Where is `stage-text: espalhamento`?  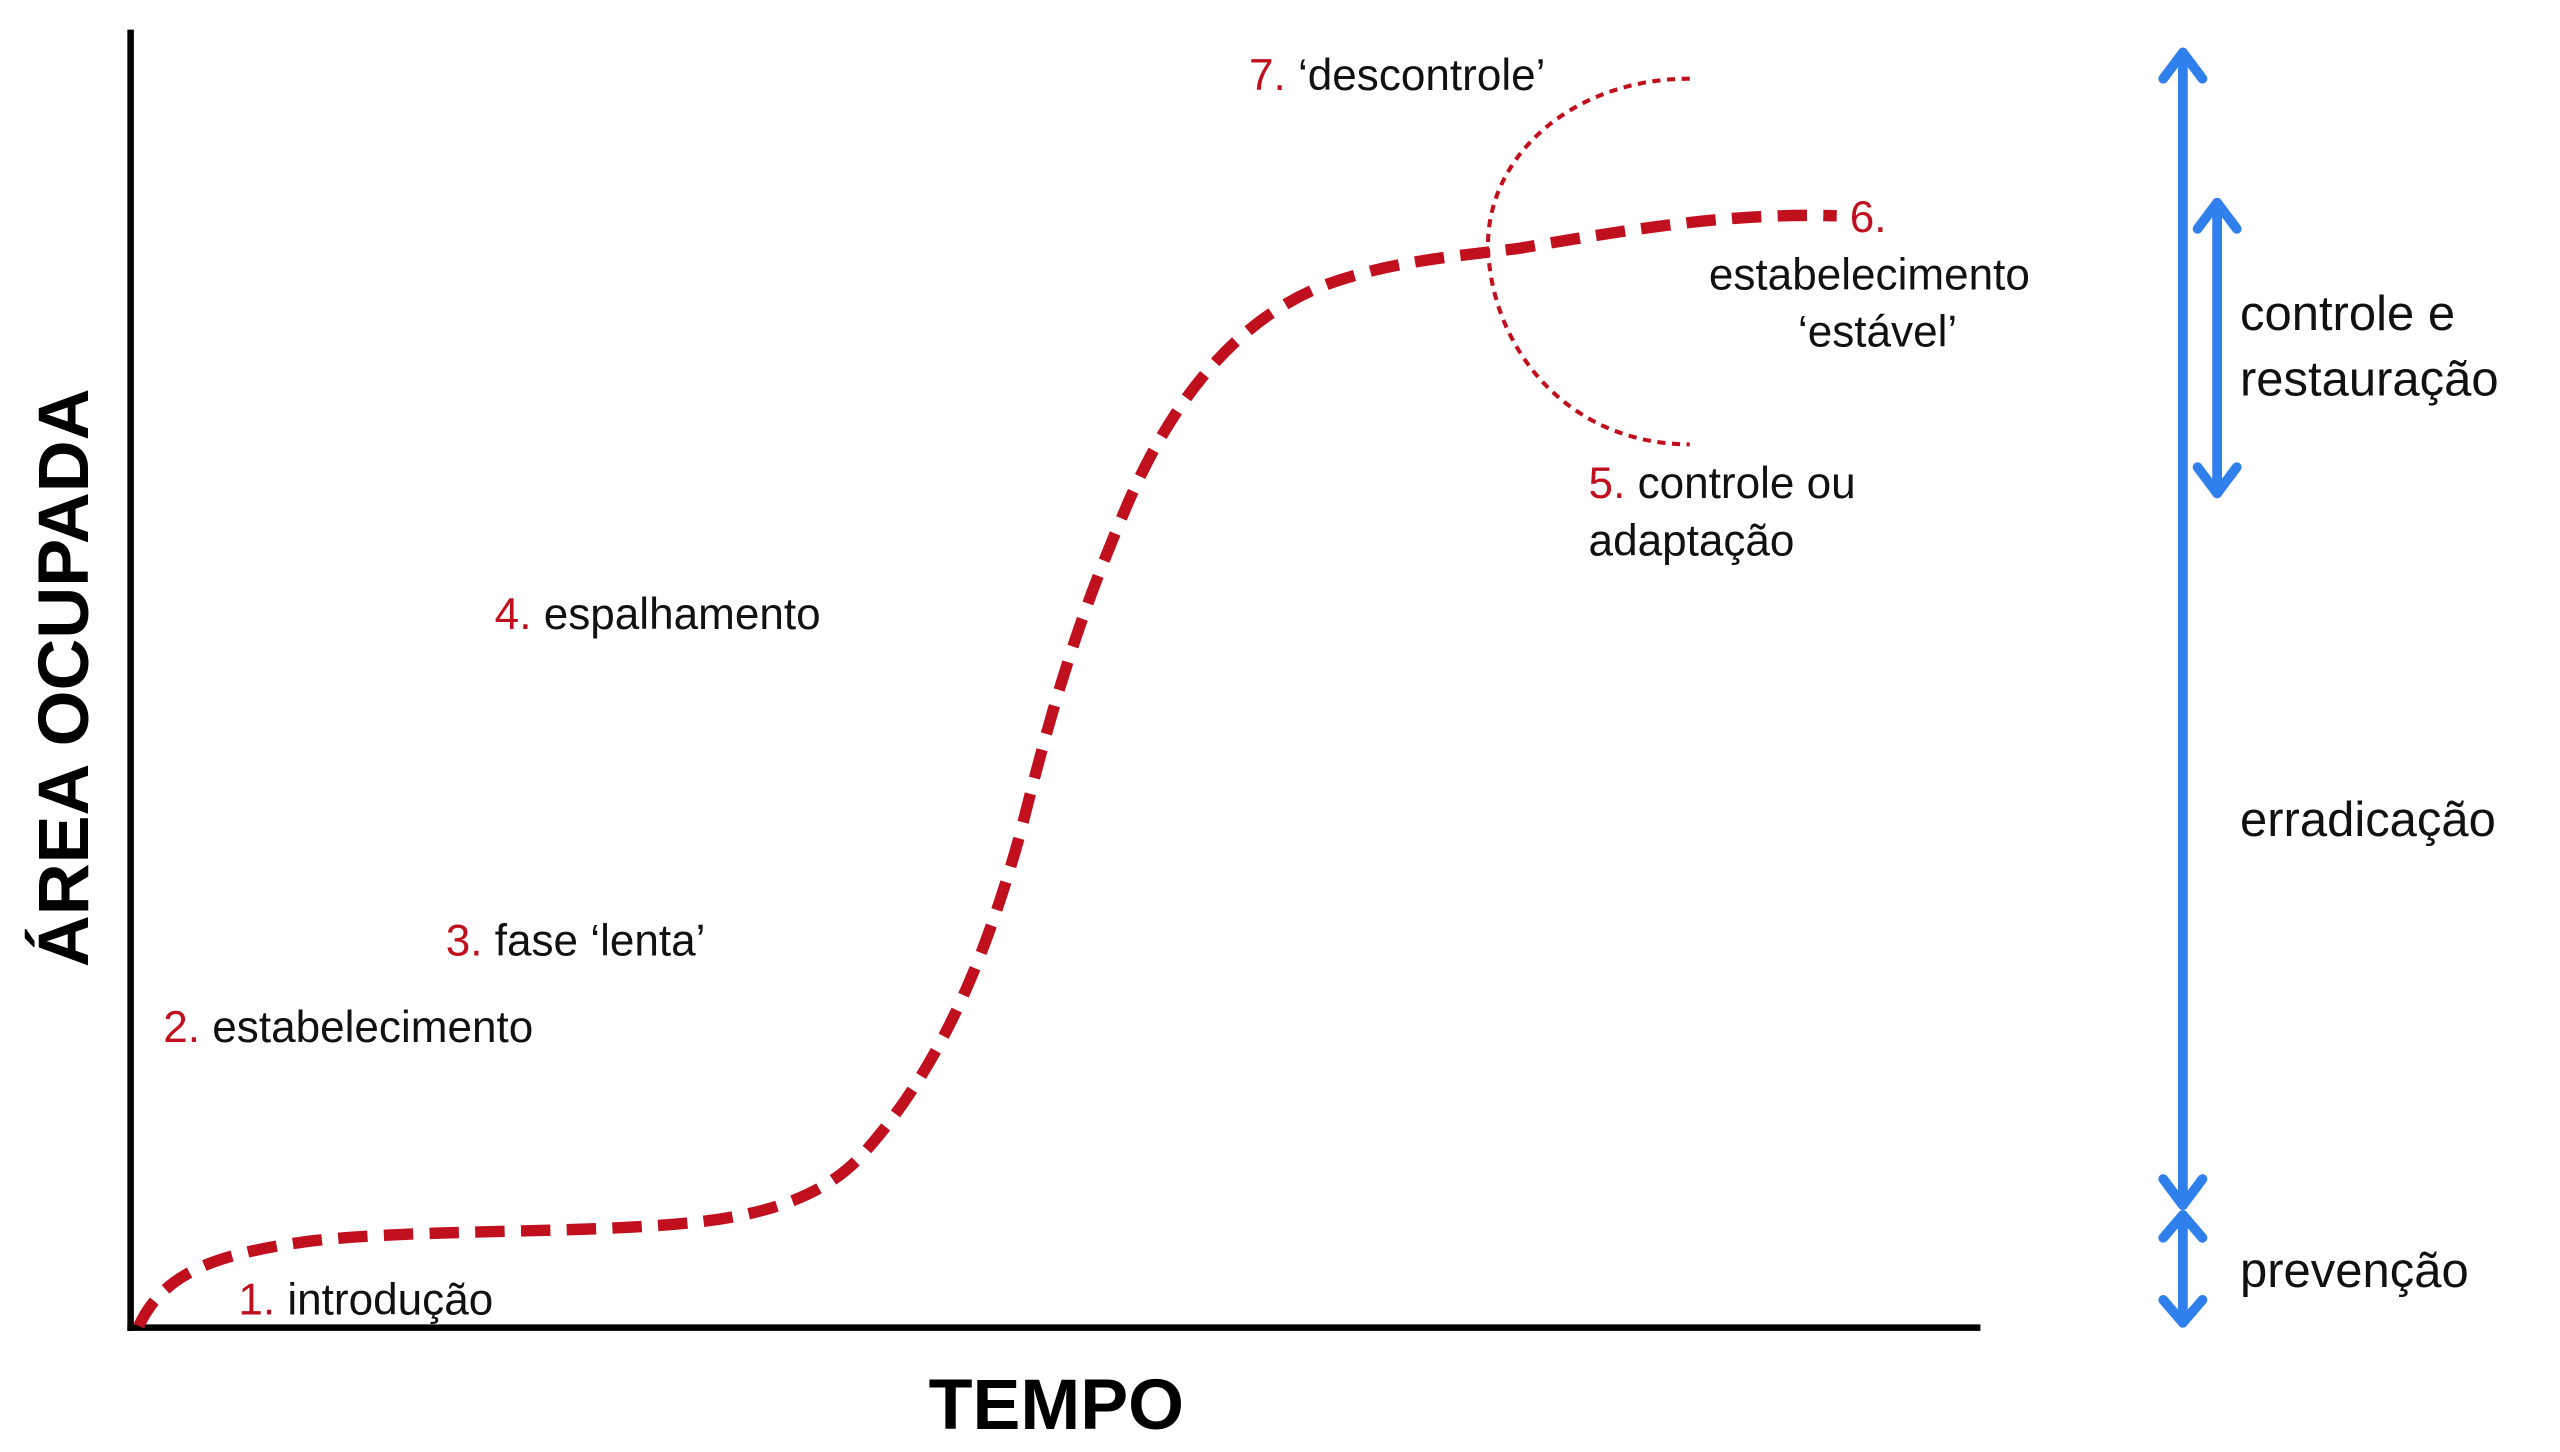 stage-text: espalhamento is located at coordinates (682, 614).